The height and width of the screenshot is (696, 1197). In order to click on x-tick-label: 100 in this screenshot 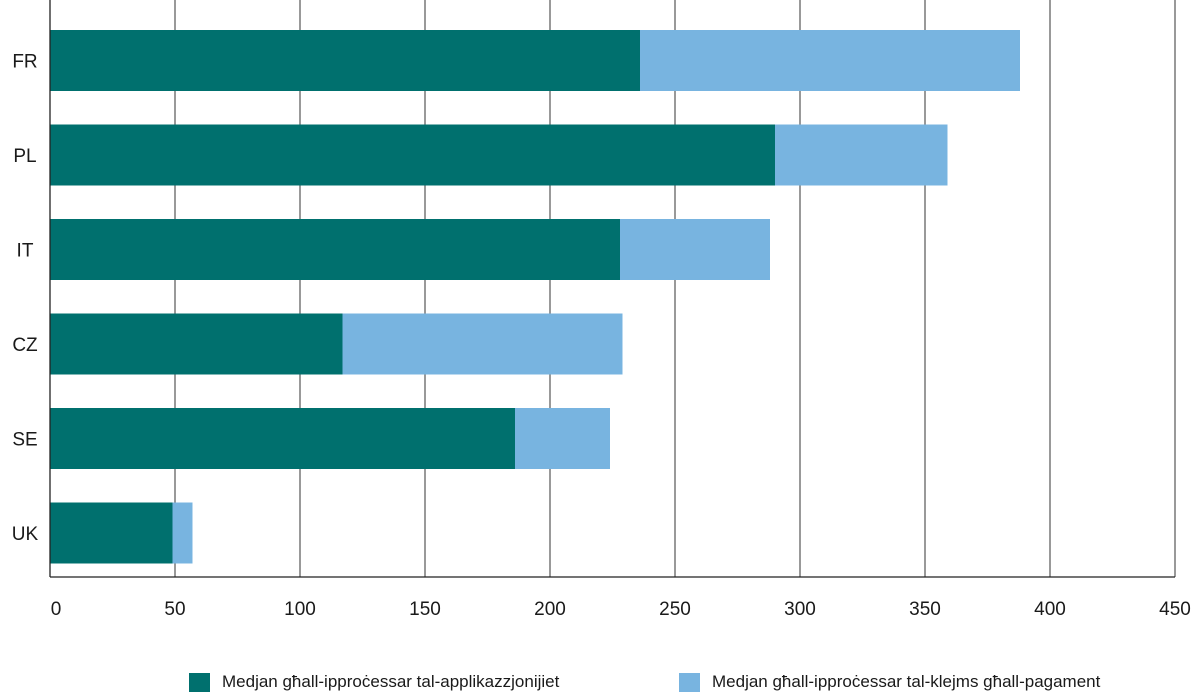, I will do `click(300, 609)`.